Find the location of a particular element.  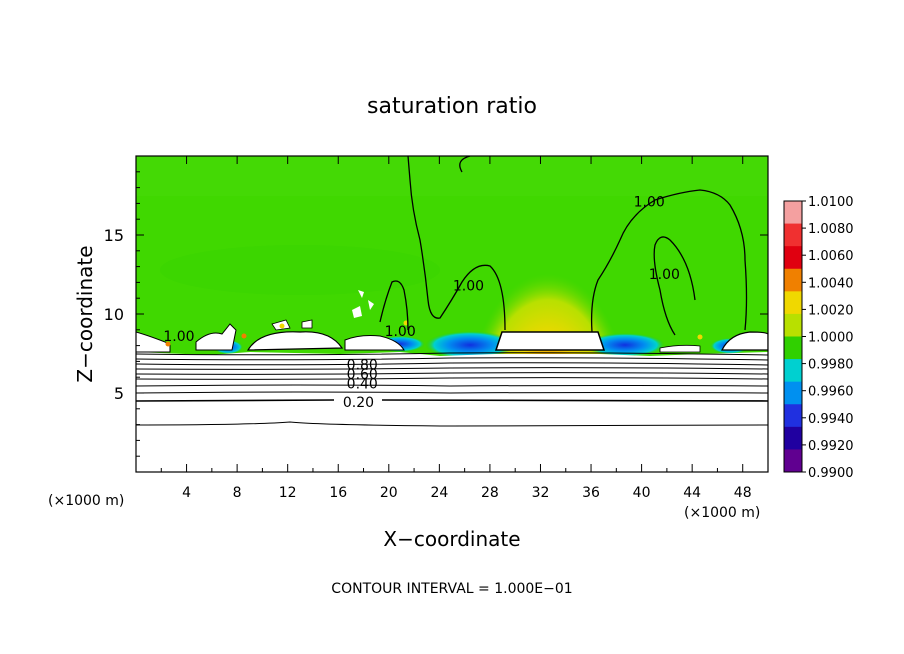

colorbar-label: 0.9900 is located at coordinates (831, 473).